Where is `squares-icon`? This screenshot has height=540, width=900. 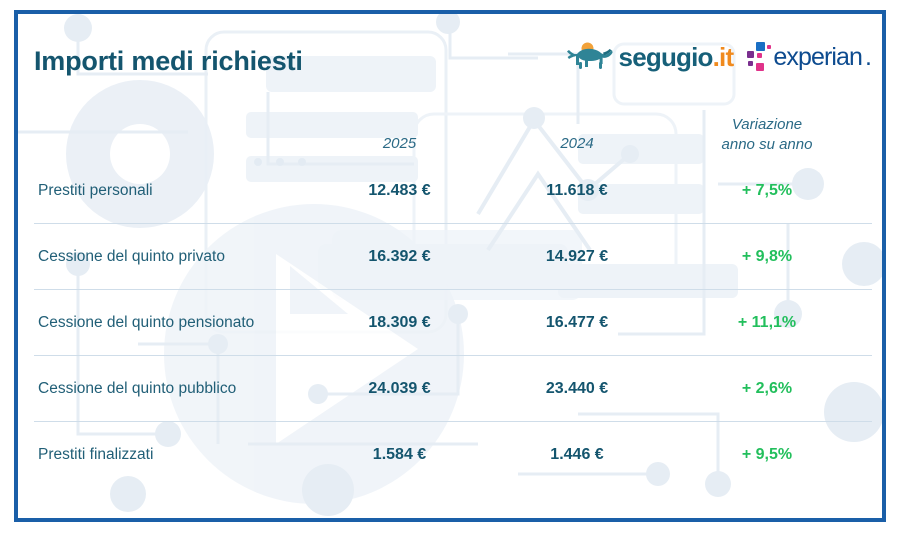 squares-icon is located at coordinates (759, 57).